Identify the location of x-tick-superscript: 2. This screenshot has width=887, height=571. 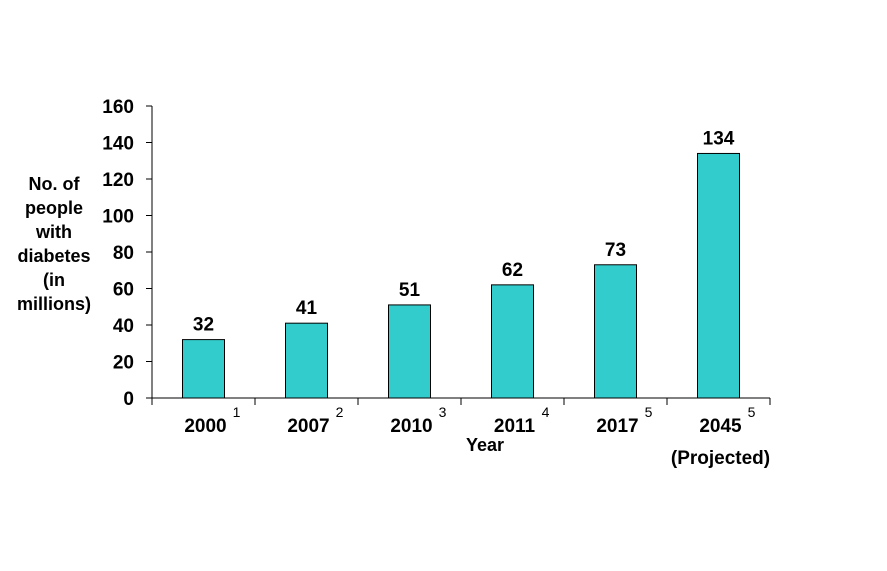
(340, 412).